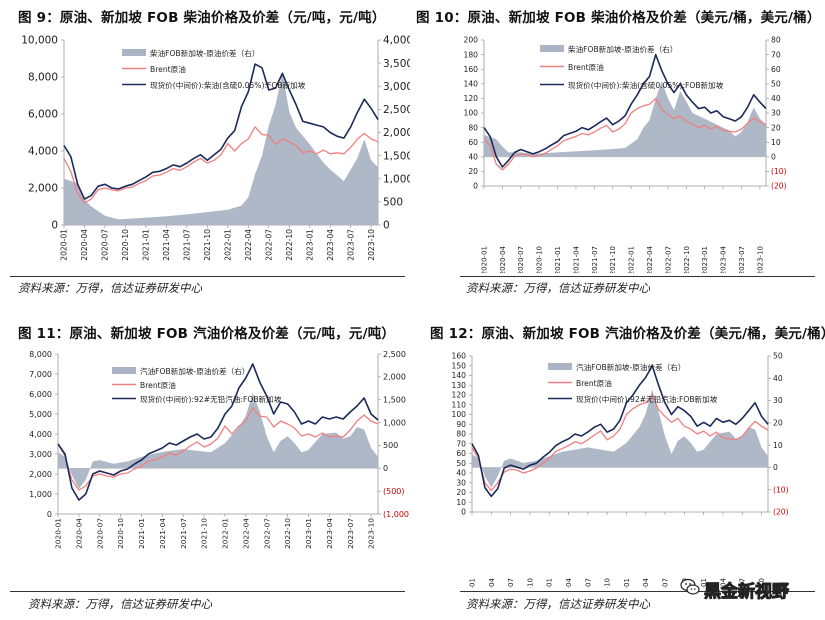  Describe the element at coordinates (207, 334) in the screenshot. I see `panel-title-fig11: 图 11：原油、新加坡 FOB 汽油价格及价差（元/吨，元/吨）` at that location.